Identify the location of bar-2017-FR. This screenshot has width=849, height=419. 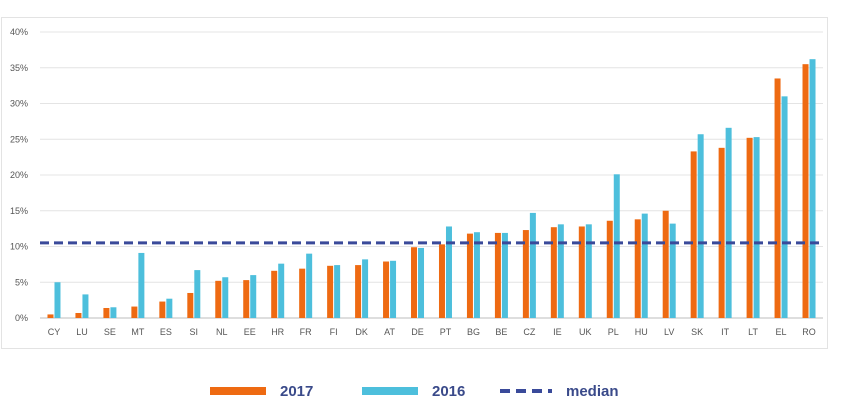
(302, 293).